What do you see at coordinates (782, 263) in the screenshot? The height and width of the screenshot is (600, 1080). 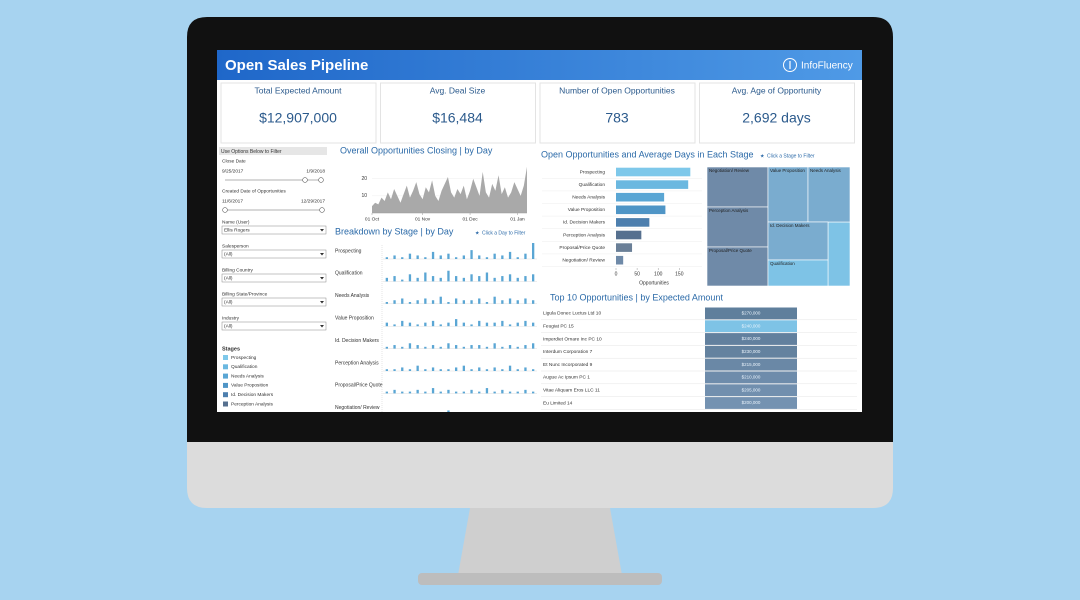 I see `treemap-label: Qualification` at bounding box center [782, 263].